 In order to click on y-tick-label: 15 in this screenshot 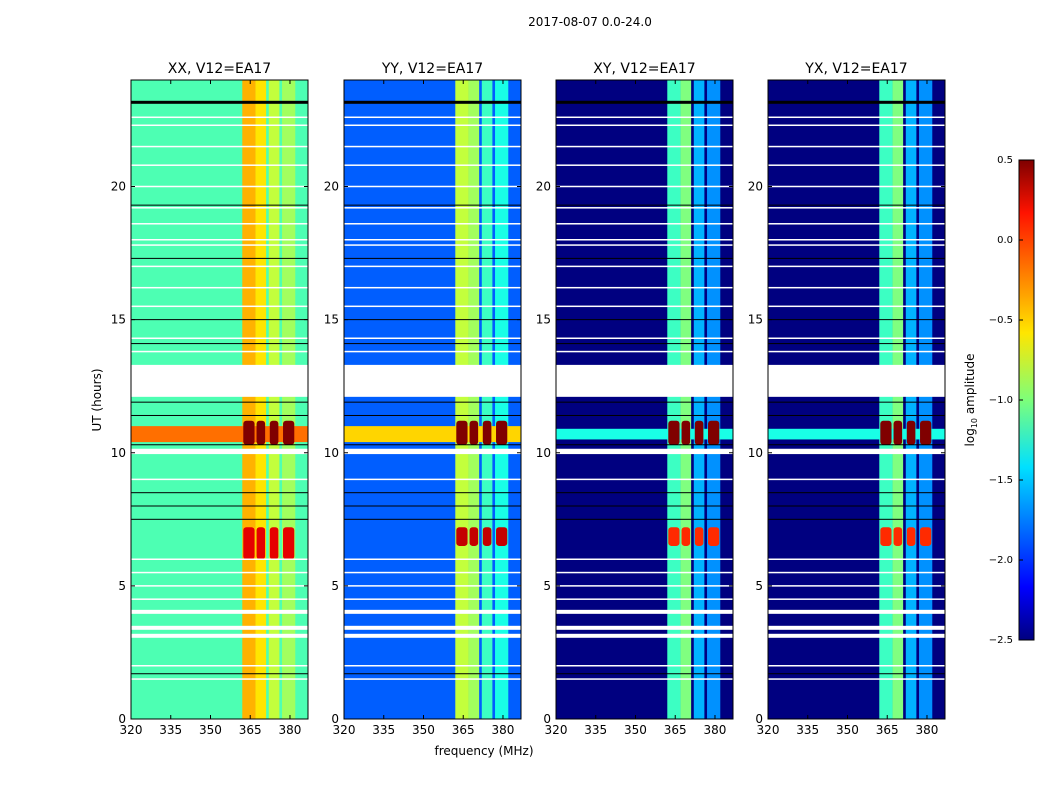, I will do `click(543, 320)`.